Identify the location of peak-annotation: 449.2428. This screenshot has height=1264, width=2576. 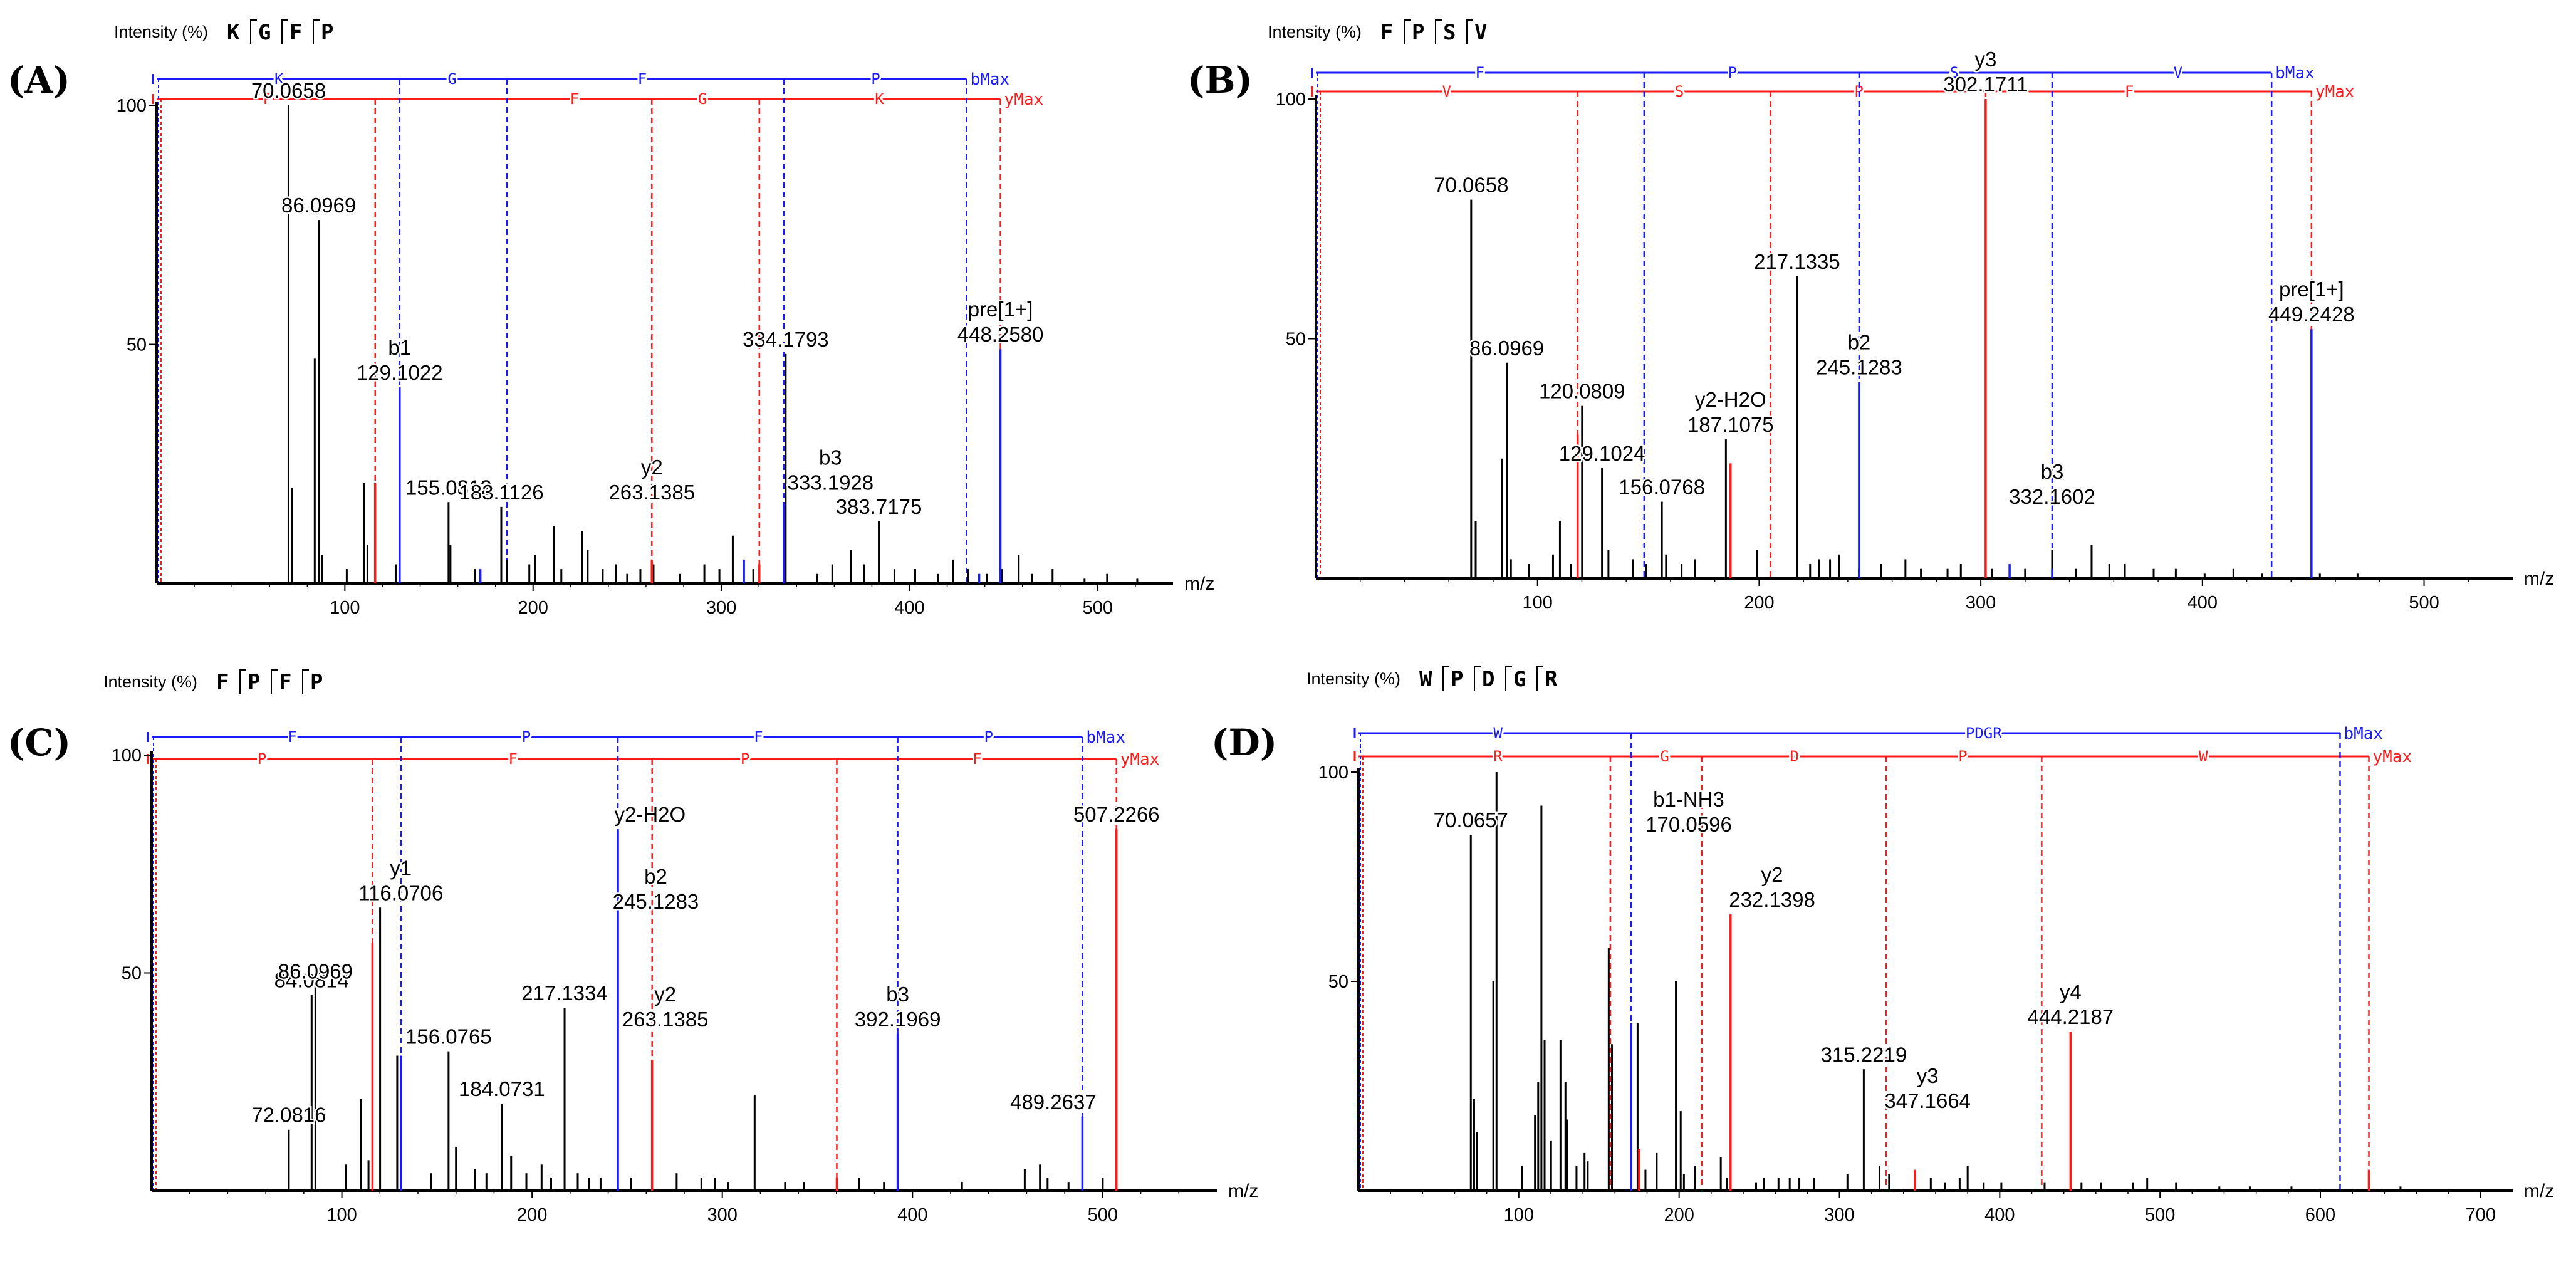
(2311, 314).